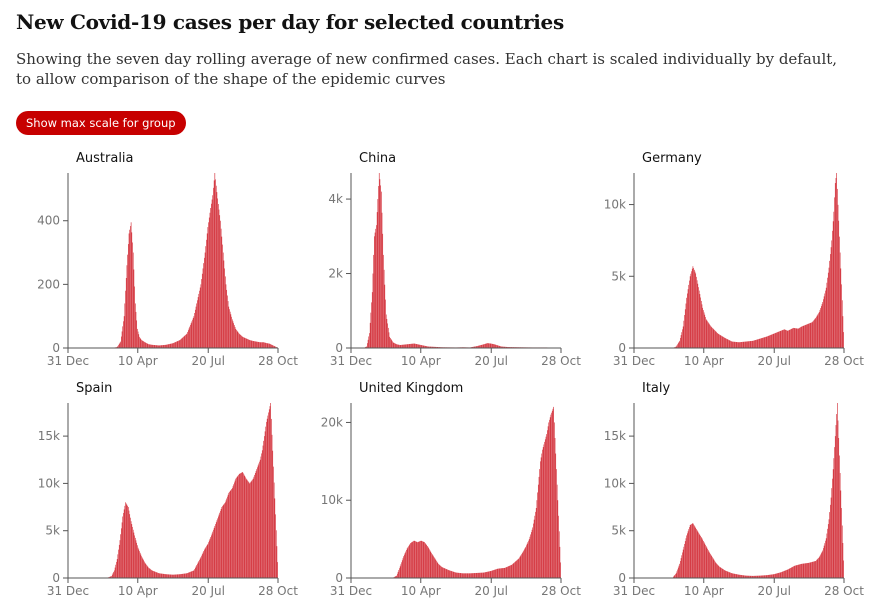 This screenshot has width=888, height=610. I want to click on chart-title: Australia, so click(105, 158).